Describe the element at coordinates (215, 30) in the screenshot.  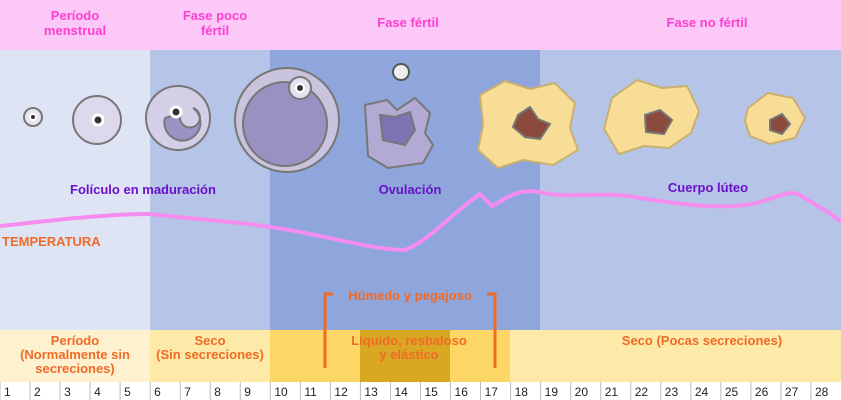
I see `phase-label: fértil` at that location.